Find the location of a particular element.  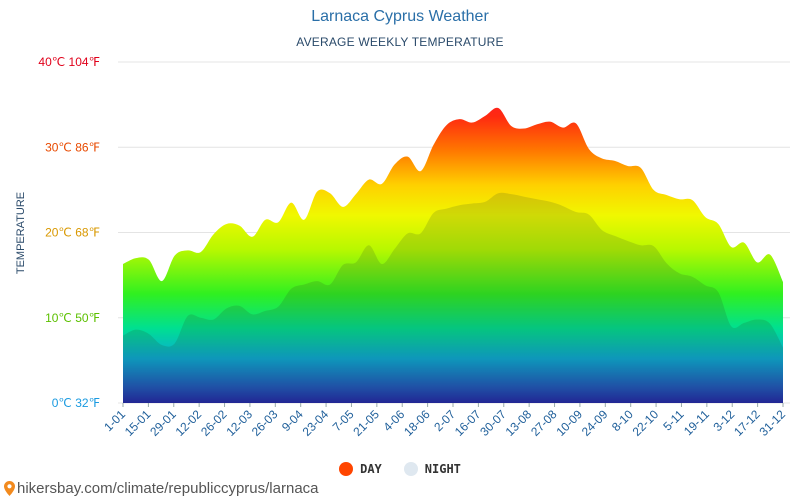

chart-title: Larnaca Cyprus Weather is located at coordinates (400, 16).